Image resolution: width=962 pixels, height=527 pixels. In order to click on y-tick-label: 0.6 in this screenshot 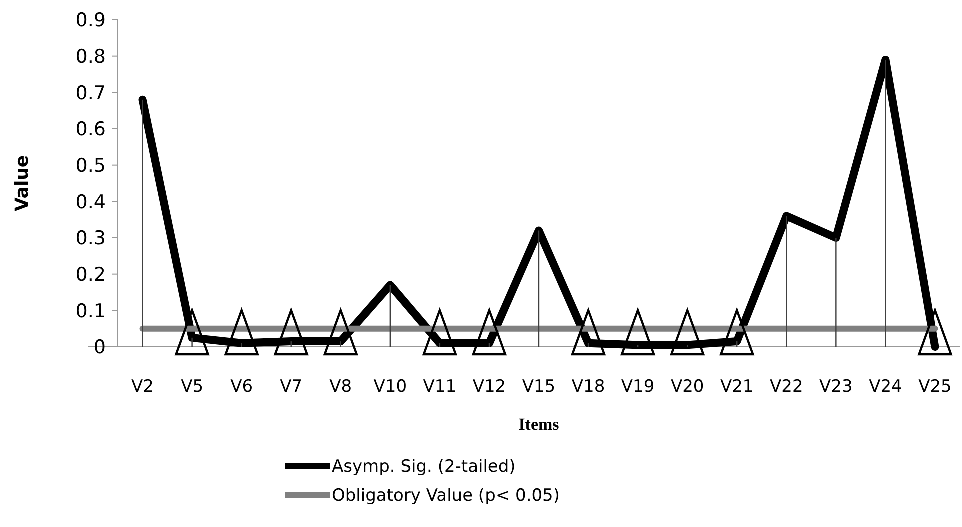, I will do `click(91, 129)`.